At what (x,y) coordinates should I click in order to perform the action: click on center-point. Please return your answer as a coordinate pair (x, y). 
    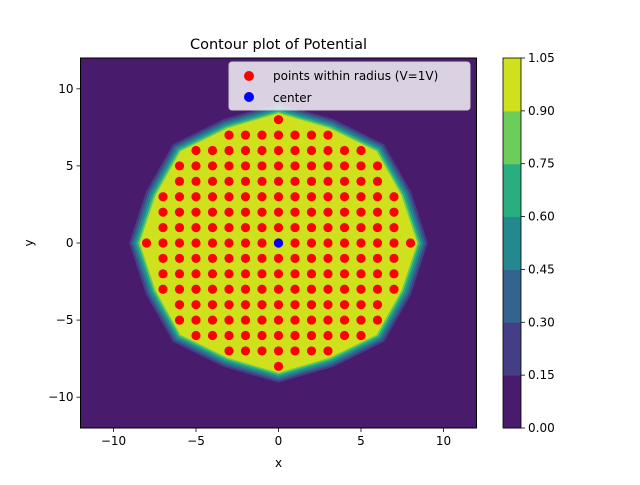
    Looking at the image, I should click on (278, 243).